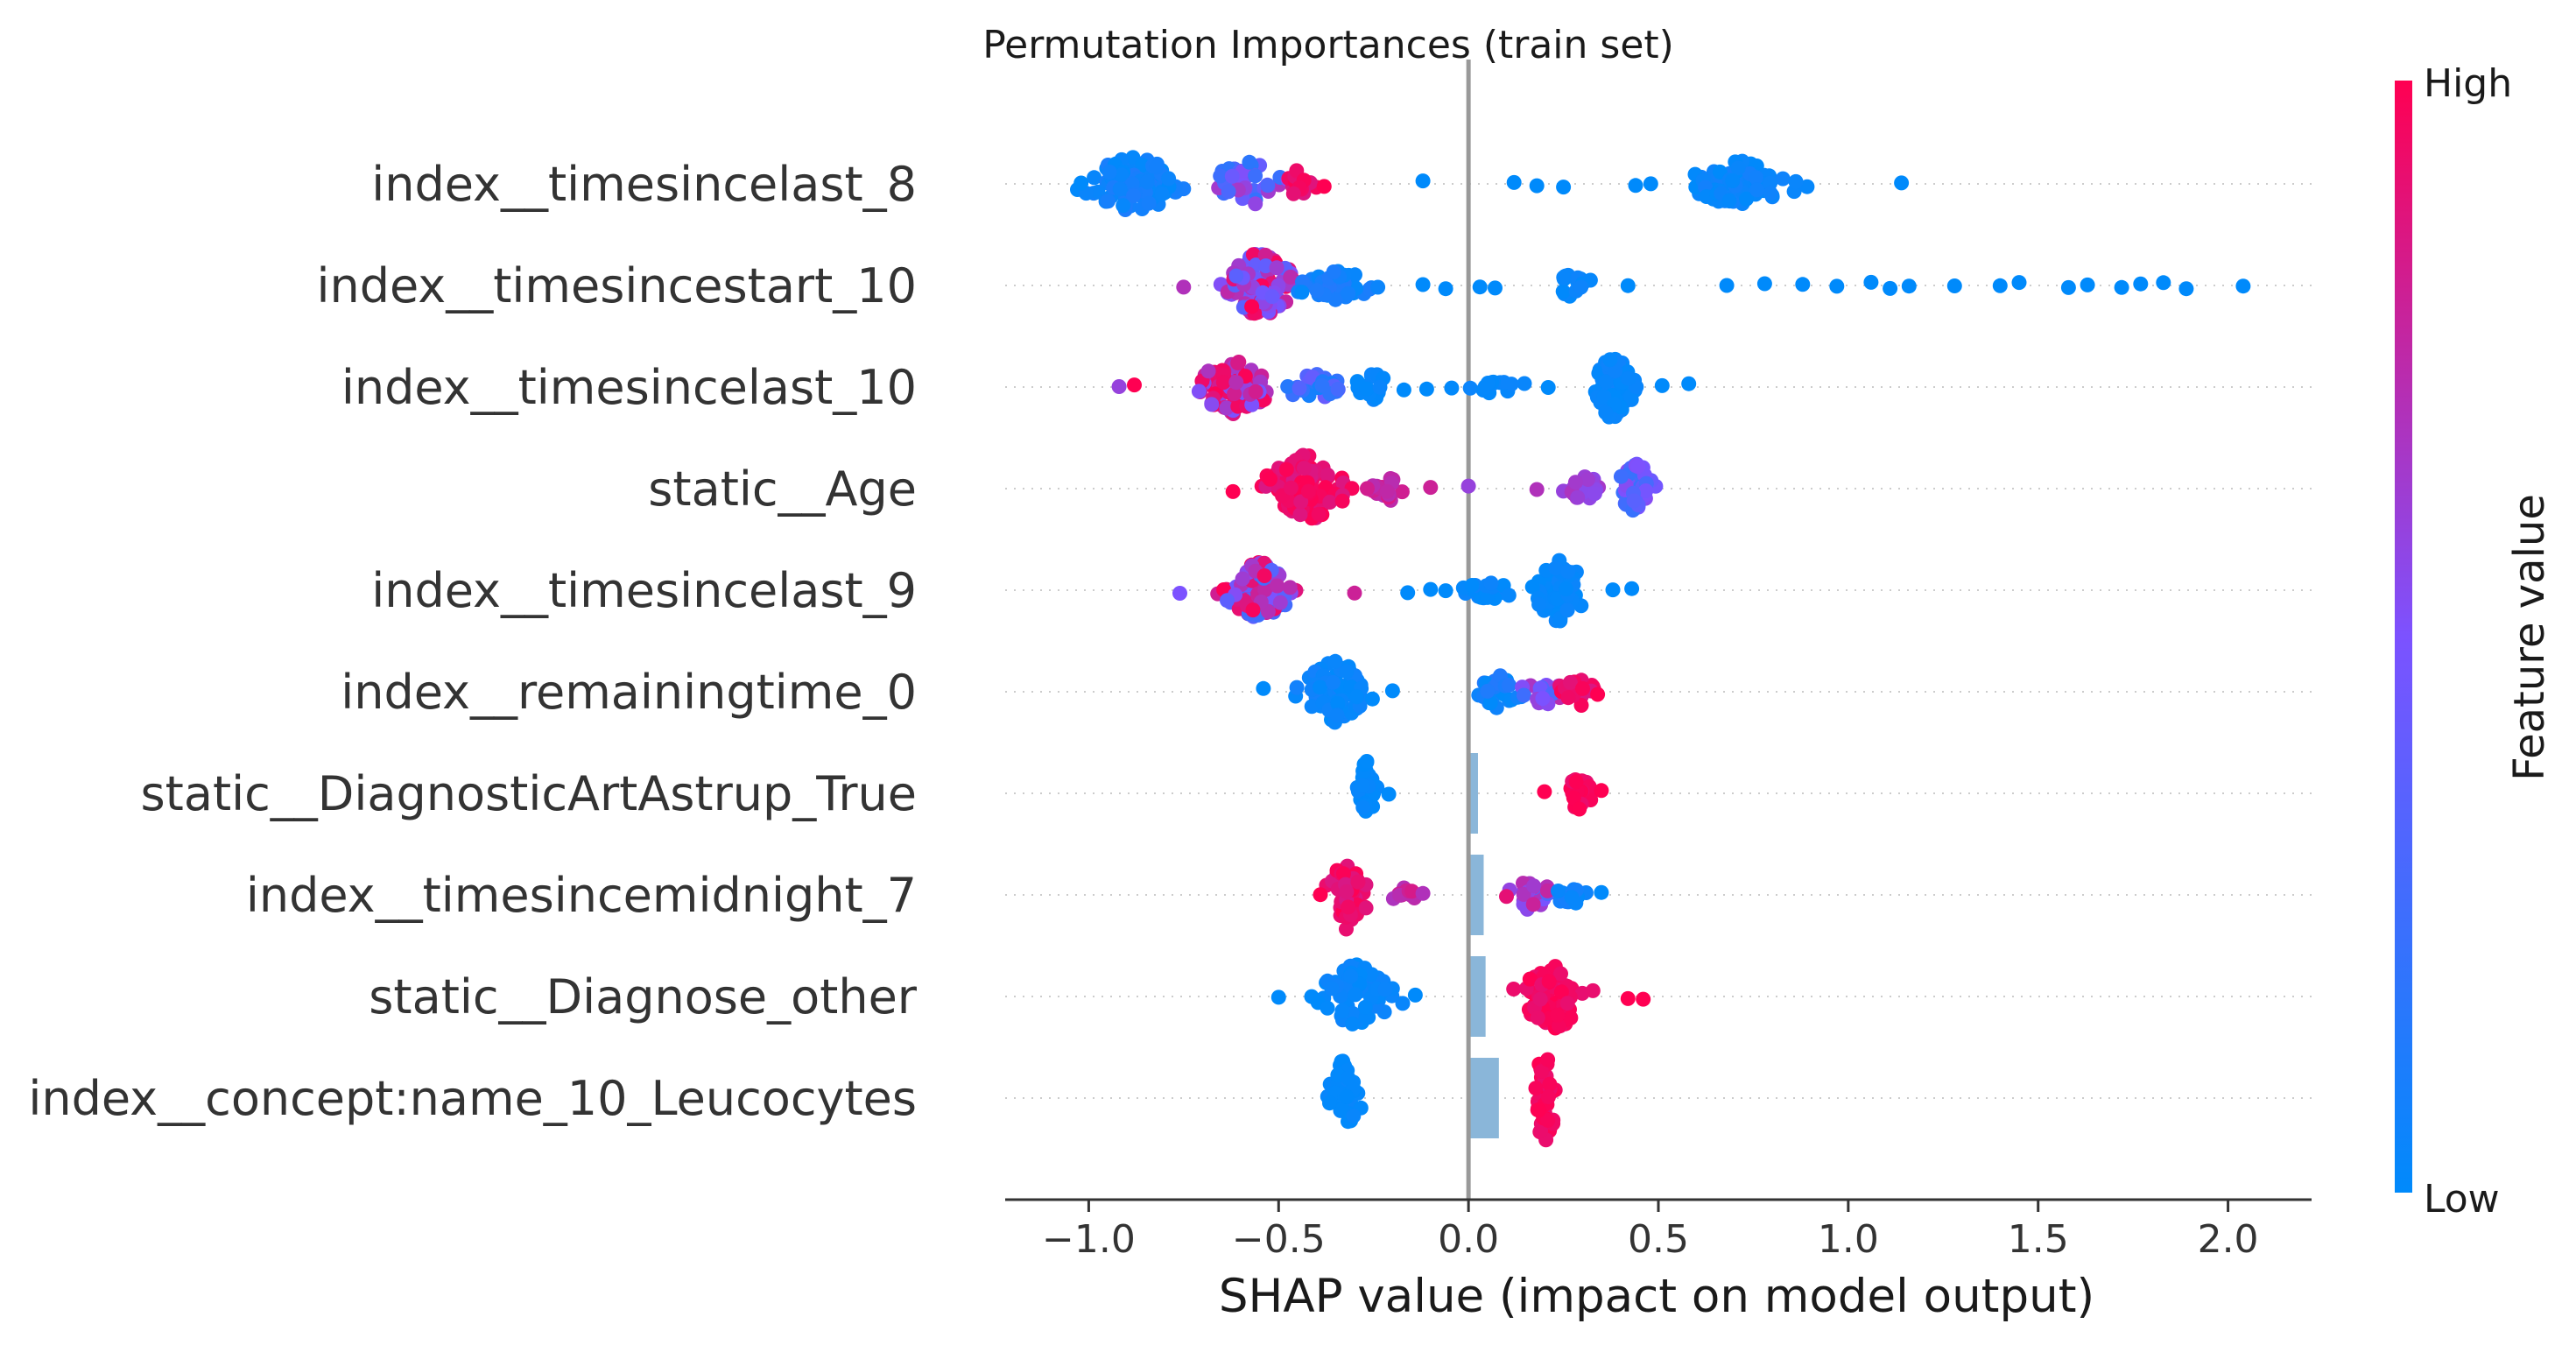  Describe the element at coordinates (2474, 641) in the screenshot. I see `colorbar: High Low Feature value` at that location.